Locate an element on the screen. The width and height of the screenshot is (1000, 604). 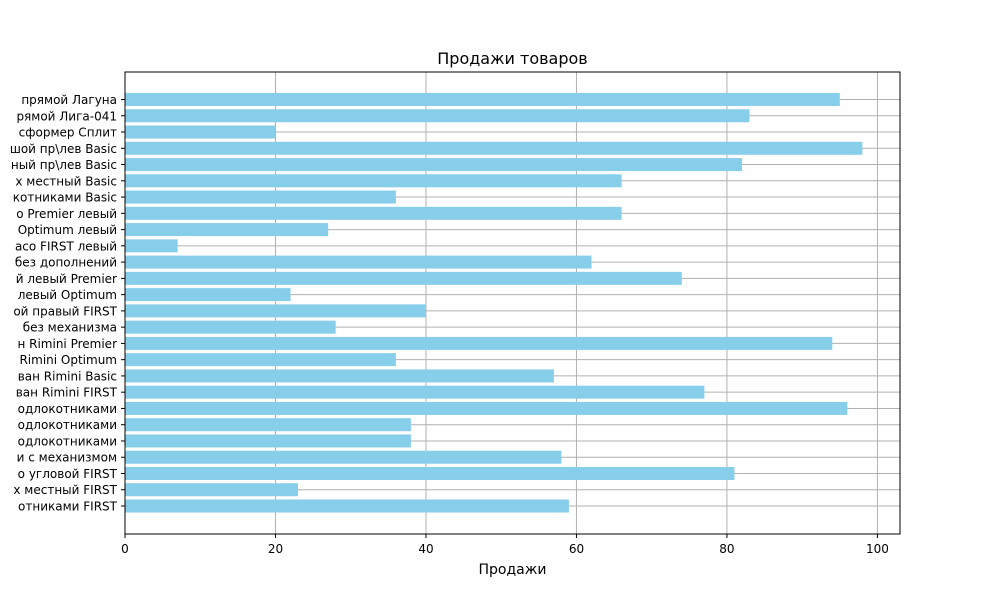
y-tick-label: сформер Сплит is located at coordinates (68, 133).